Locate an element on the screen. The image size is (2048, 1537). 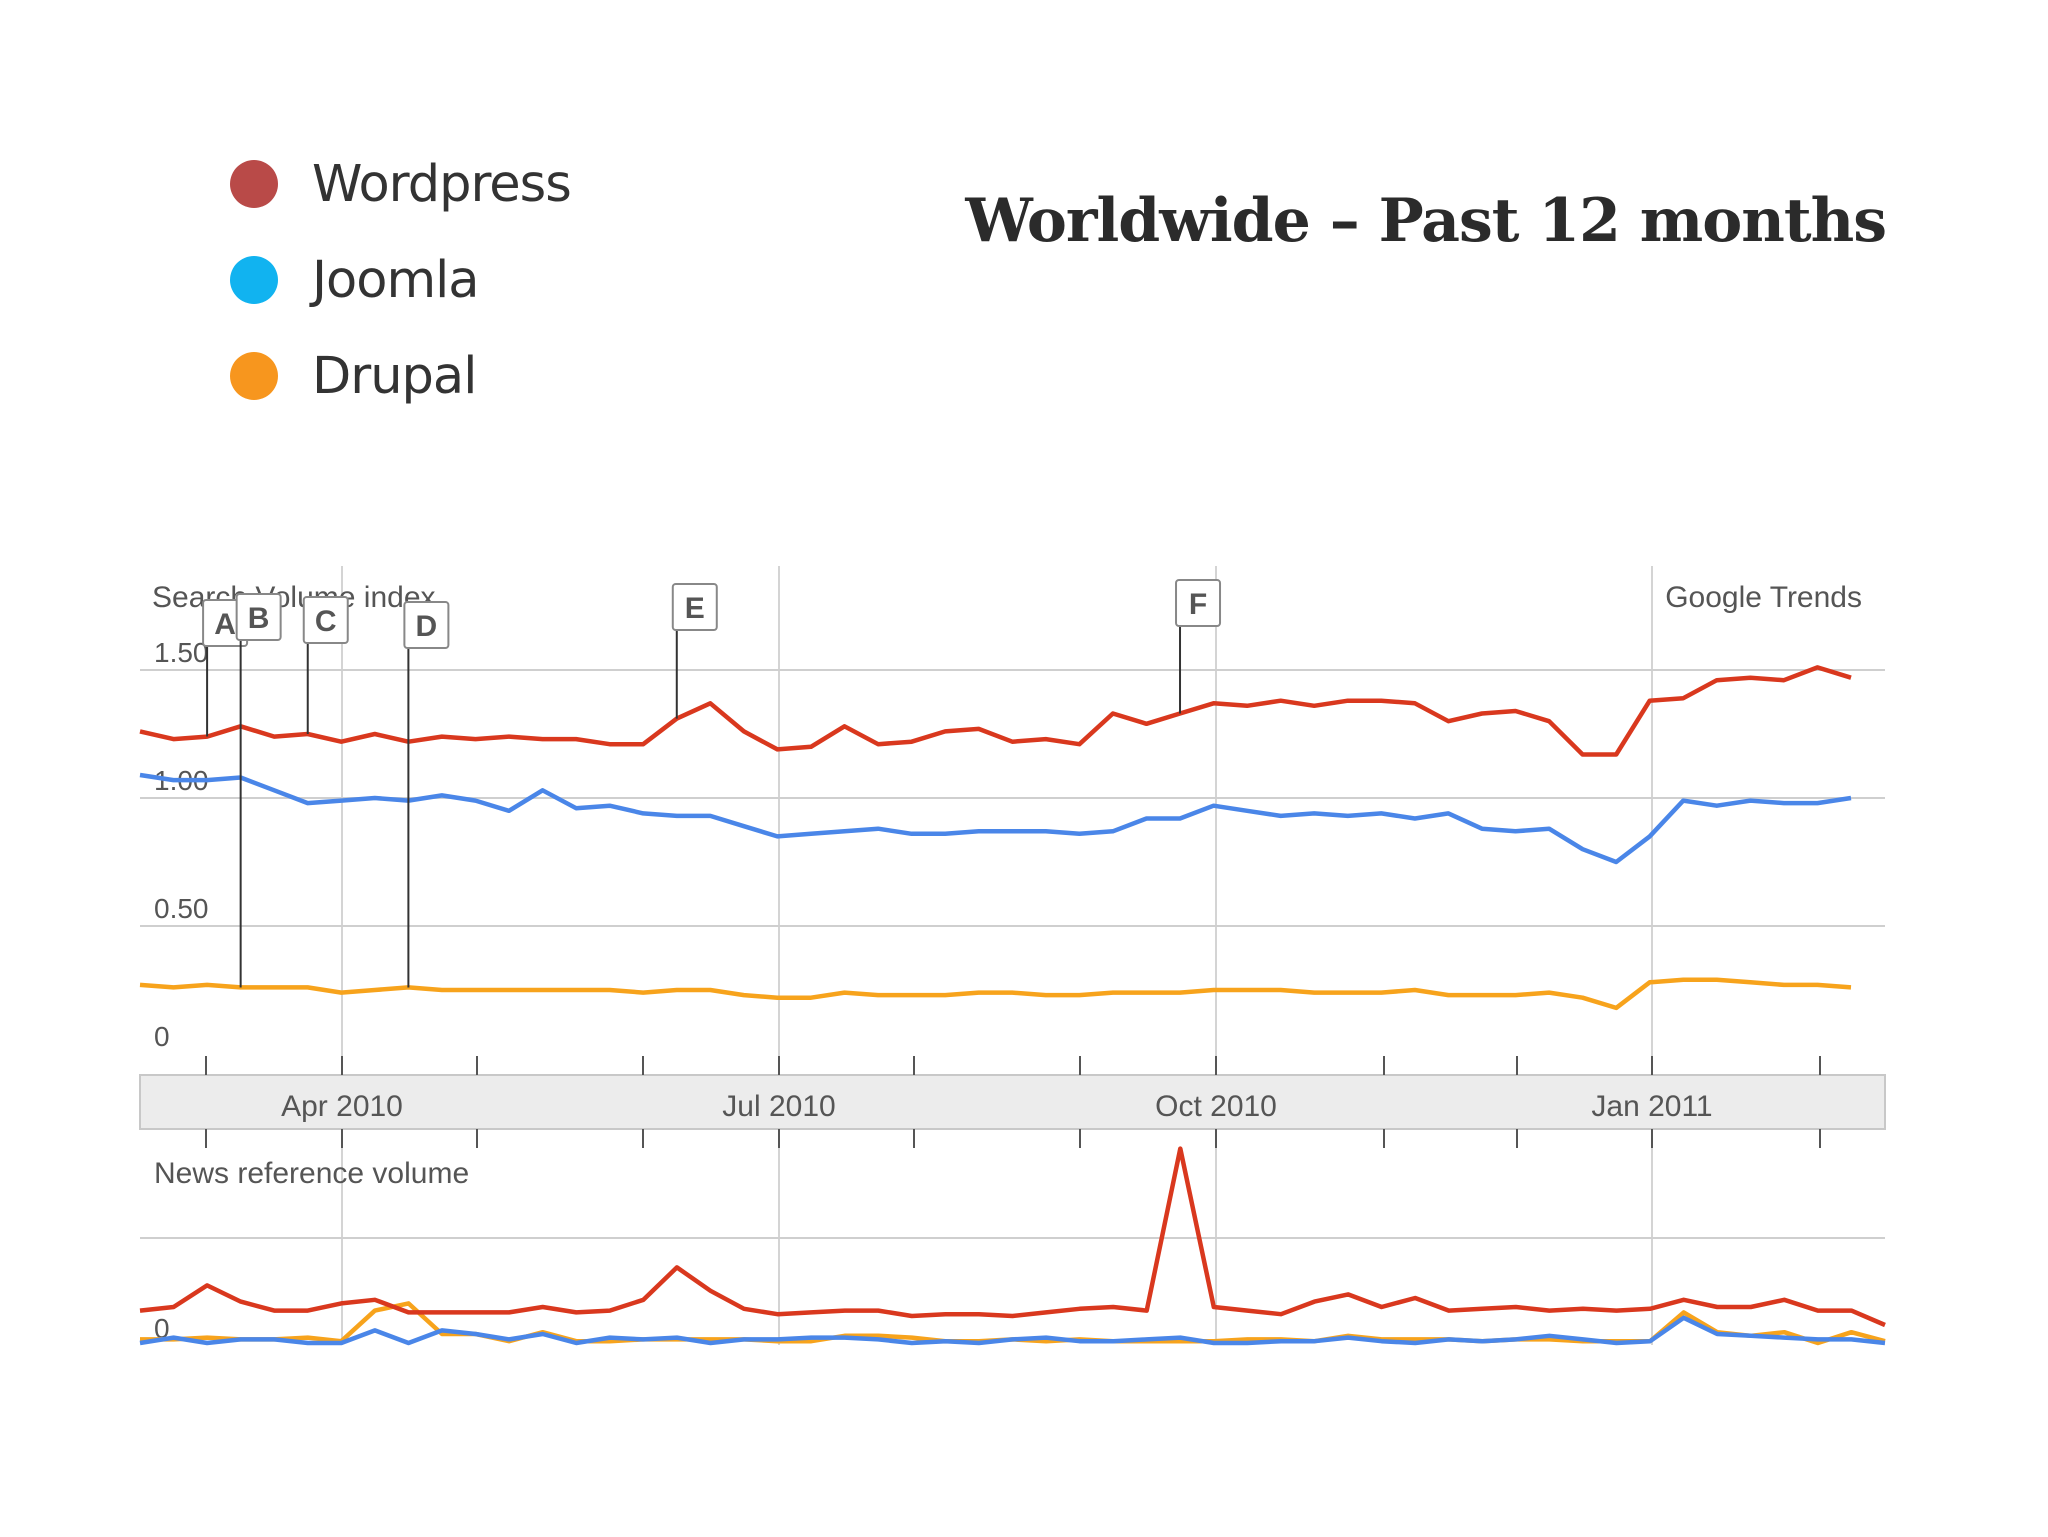
legend-item-drupal: Drupal is located at coordinates (400, 376).